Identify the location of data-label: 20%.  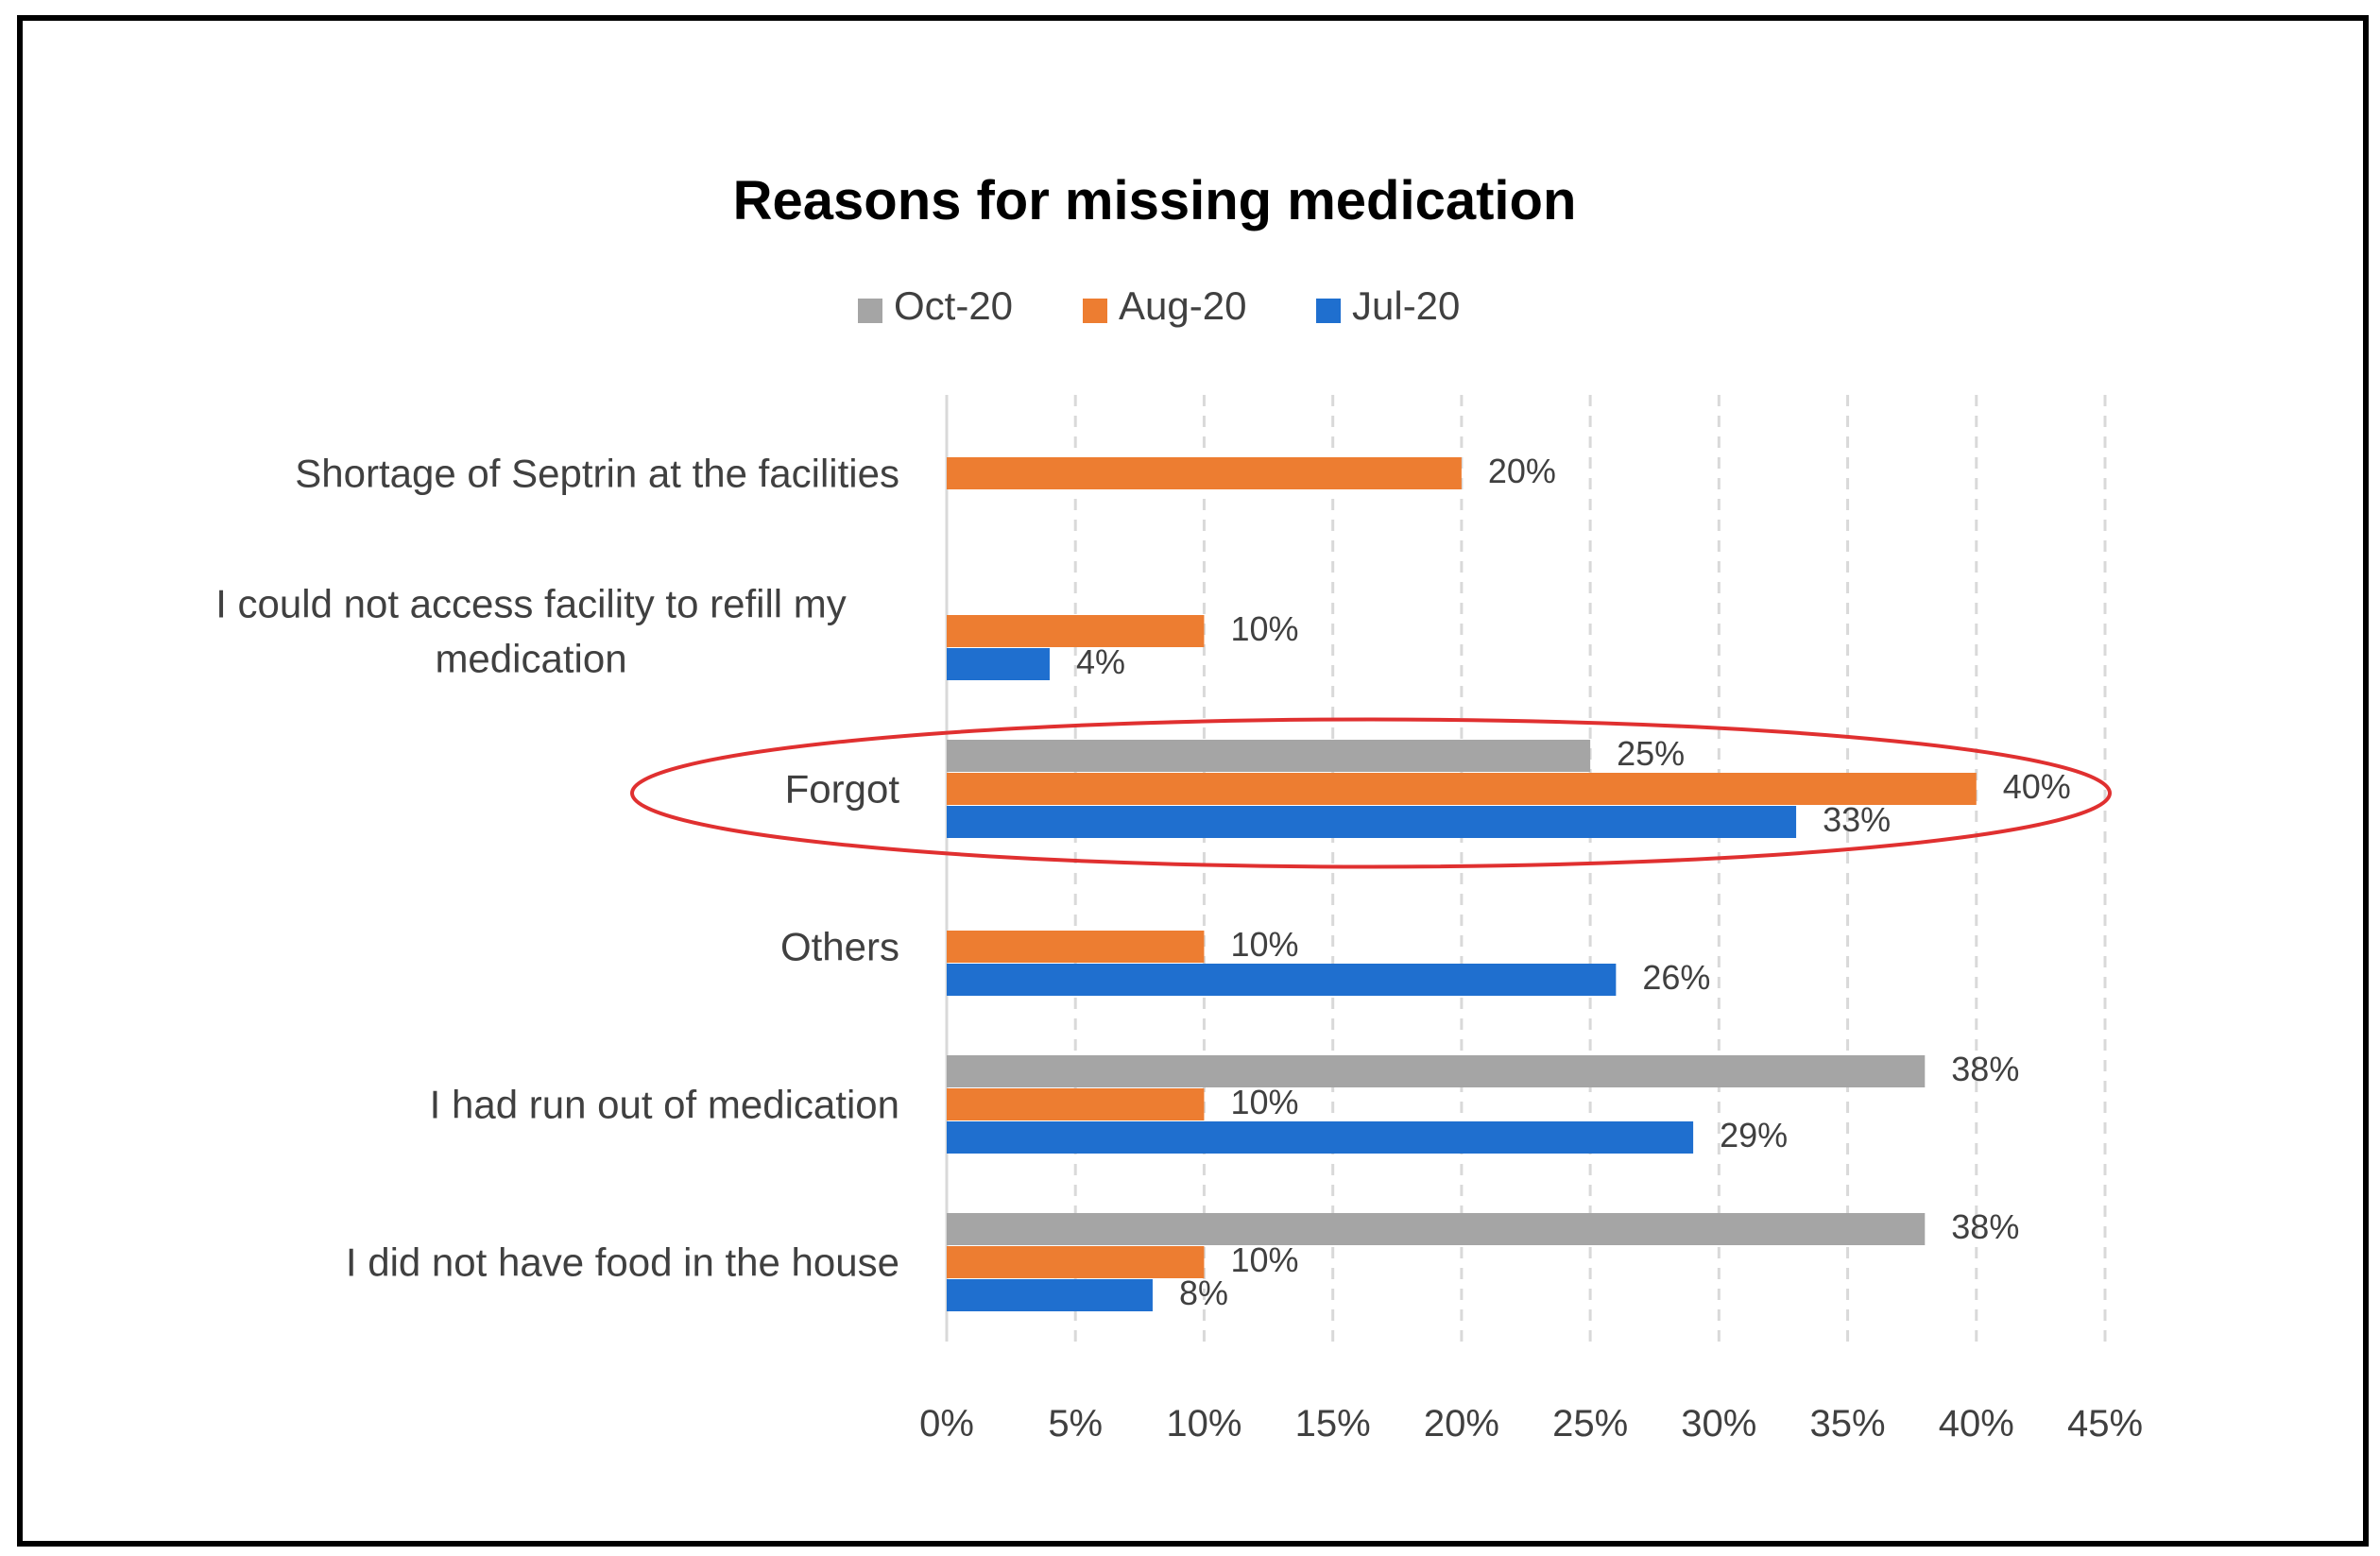
(1522, 471).